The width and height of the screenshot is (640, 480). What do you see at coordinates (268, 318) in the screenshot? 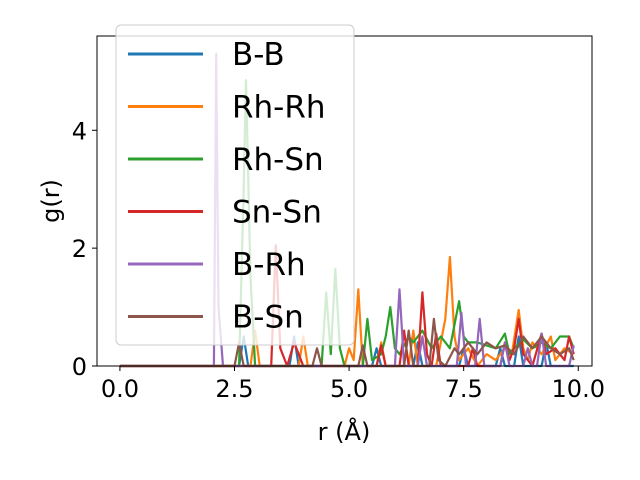
I see `legend-label-b-sn: B-Sn` at bounding box center [268, 318].